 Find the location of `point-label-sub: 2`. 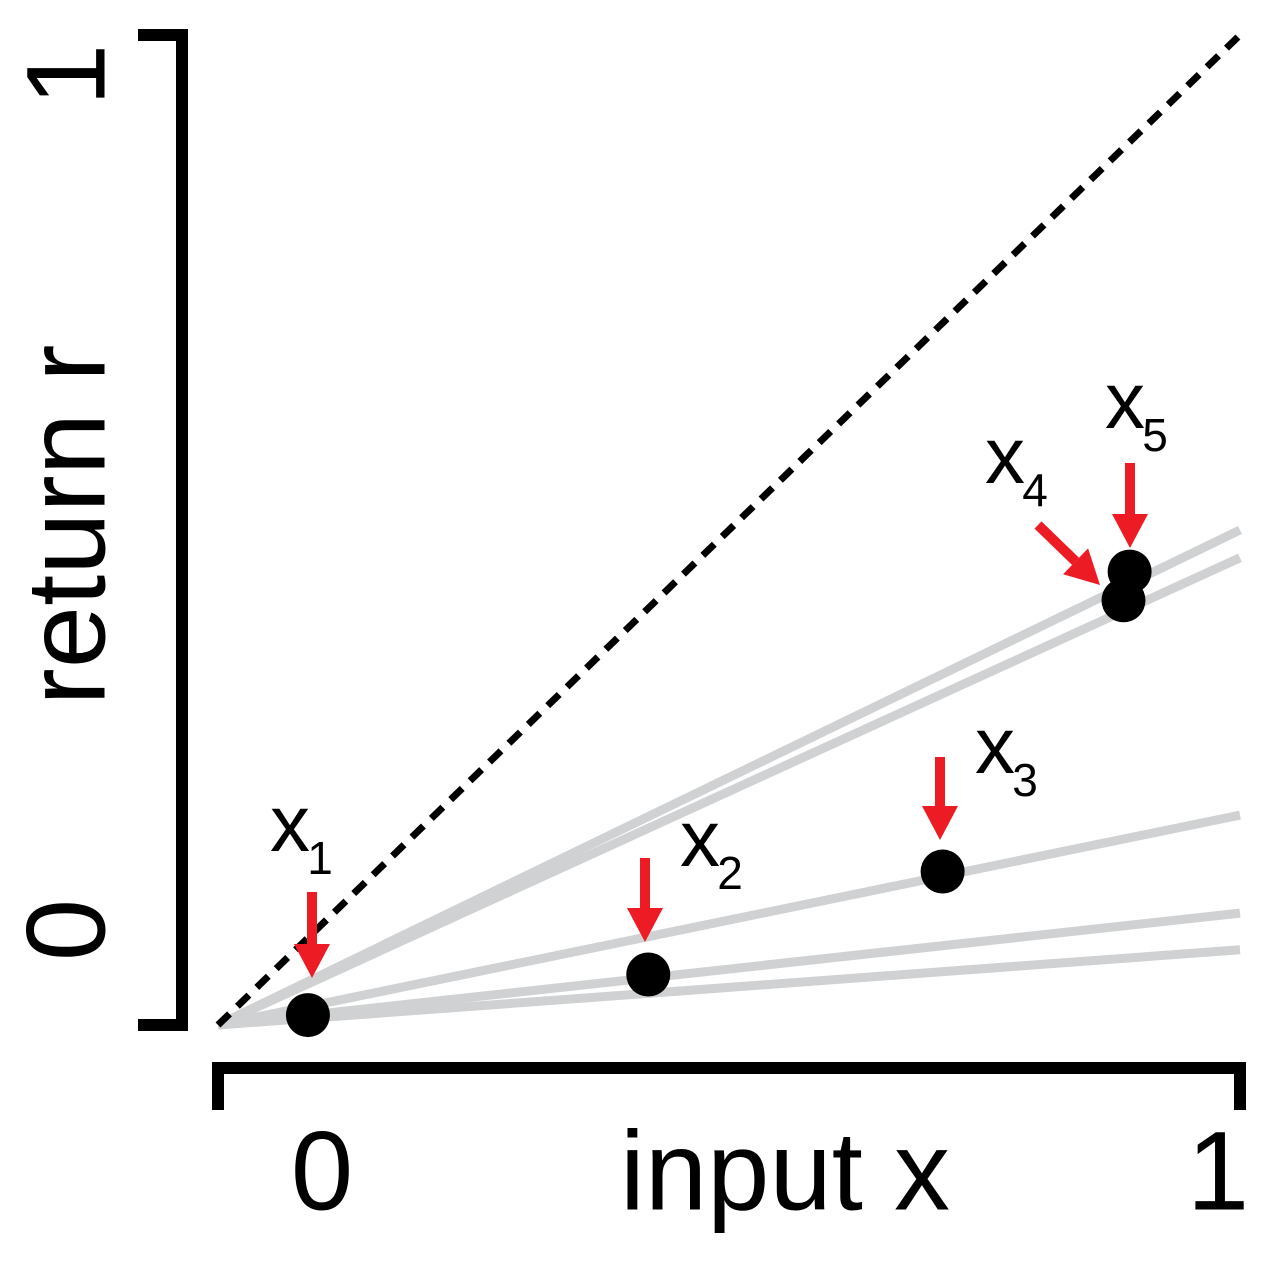

point-label-sub: 2 is located at coordinates (730, 873).